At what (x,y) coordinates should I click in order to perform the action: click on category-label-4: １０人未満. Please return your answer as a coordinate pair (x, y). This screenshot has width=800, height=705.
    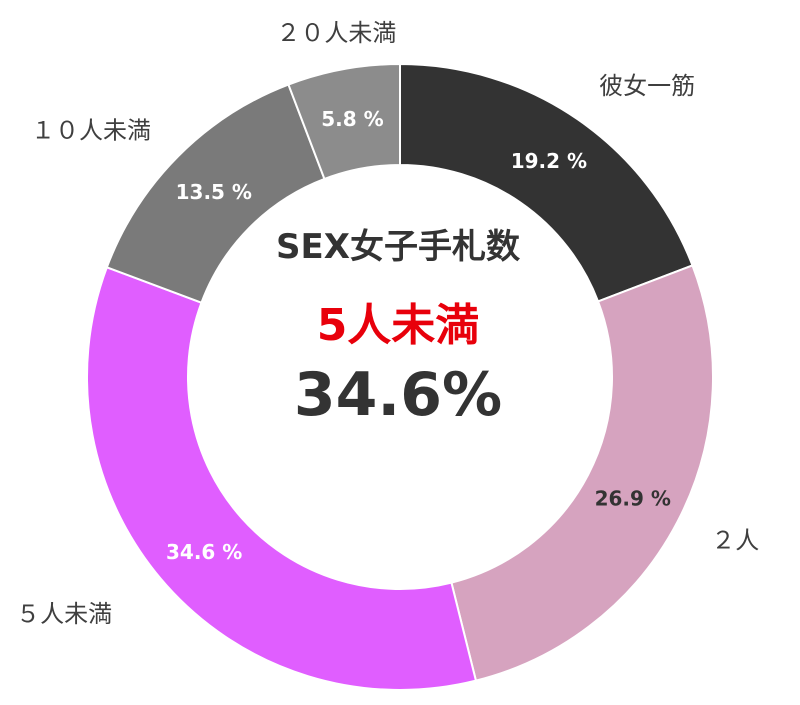
    Looking at the image, I should click on (91, 131).